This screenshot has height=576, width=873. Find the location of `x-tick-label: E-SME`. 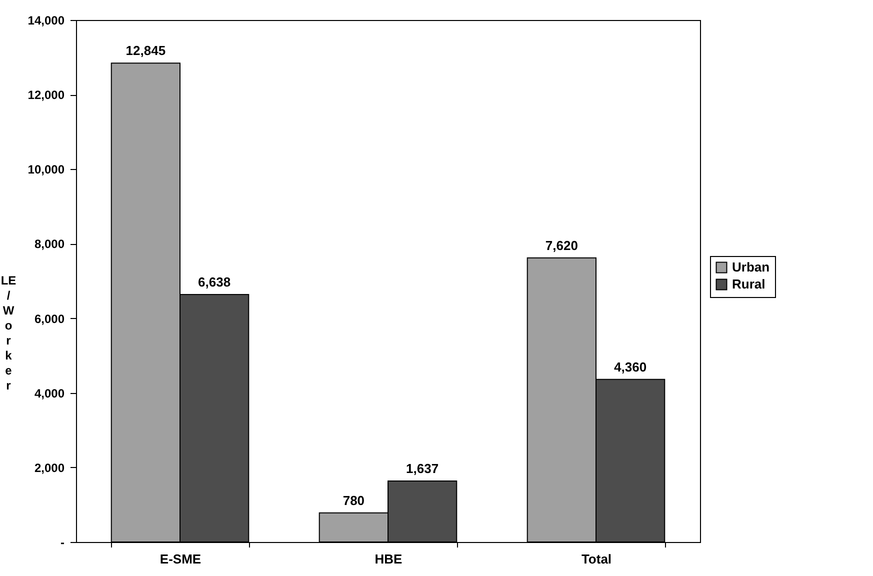

x-tick-label: E-SME is located at coordinates (181, 559).